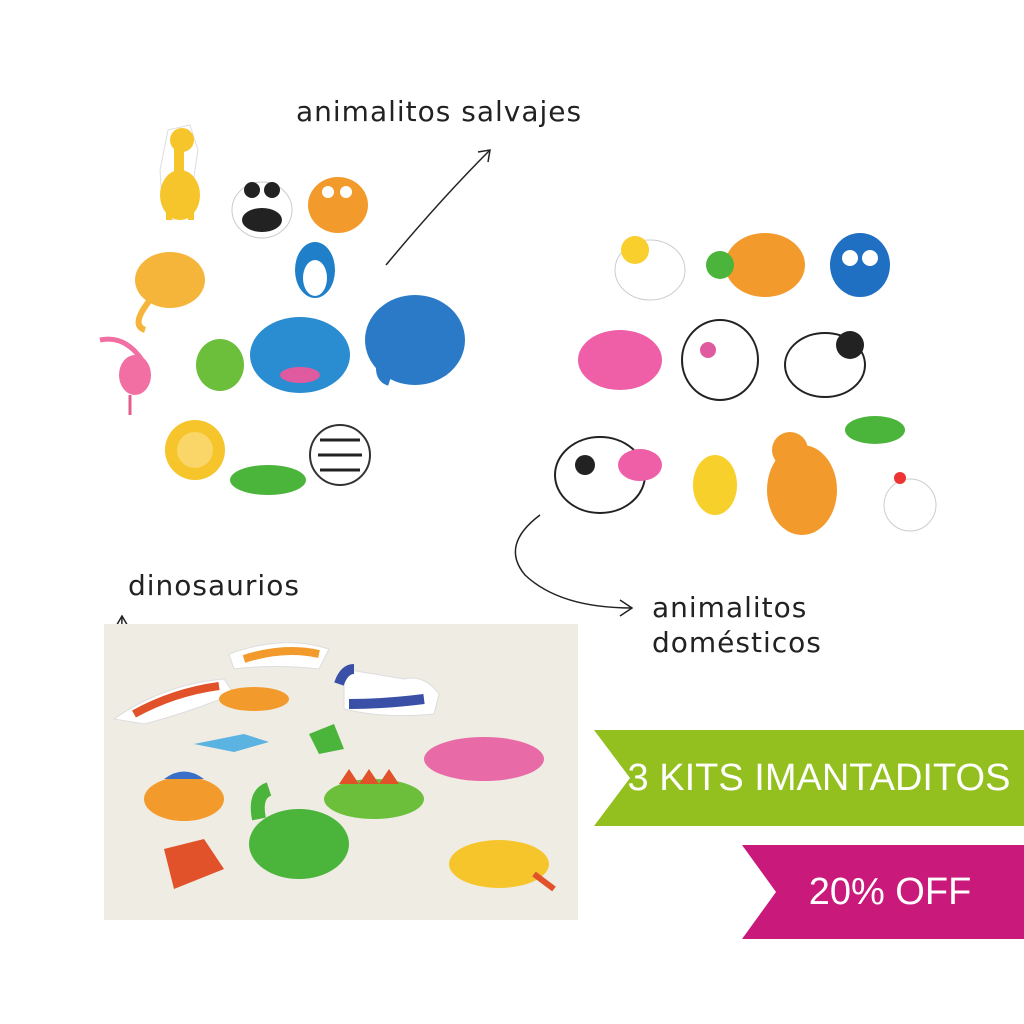 Image resolution: width=1024 pixels, height=1024 pixels. I want to click on elephant-icon, so click(415, 340).